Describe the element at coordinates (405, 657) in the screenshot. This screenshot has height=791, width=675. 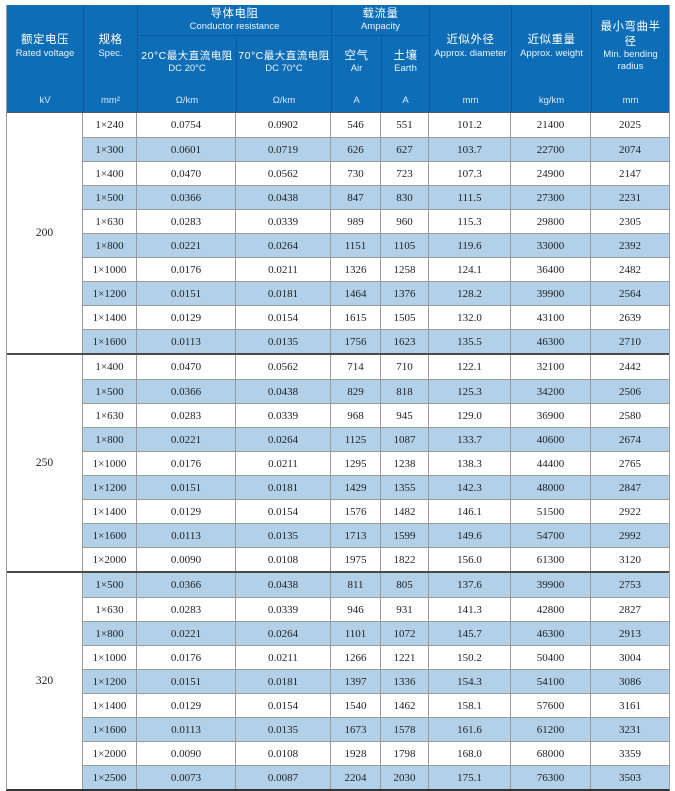
I see `earth-cell: 1221` at that location.